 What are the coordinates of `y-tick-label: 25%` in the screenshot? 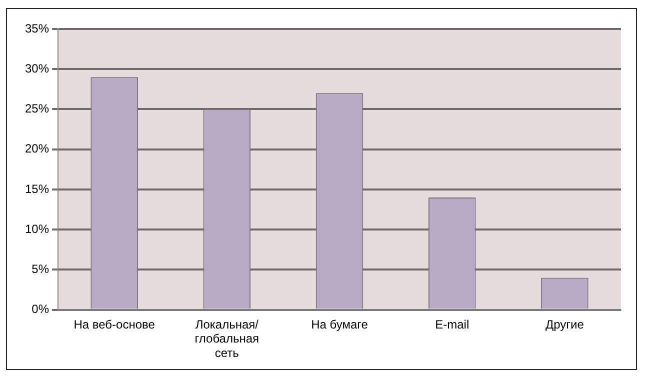 It's located at (37, 109).